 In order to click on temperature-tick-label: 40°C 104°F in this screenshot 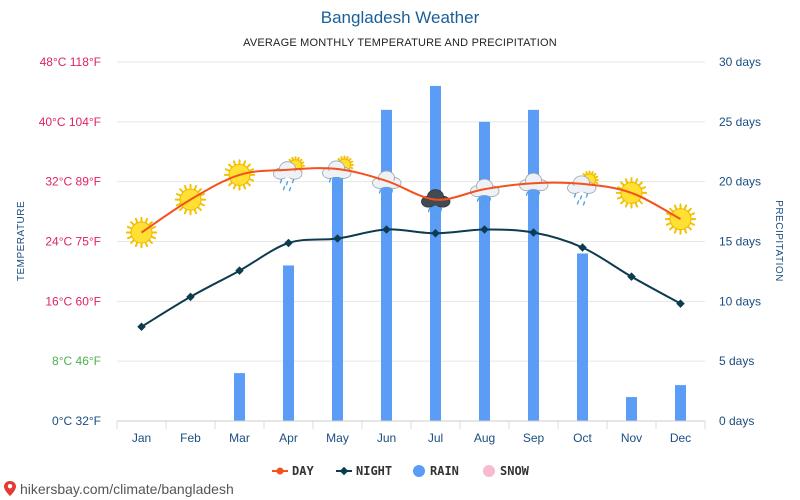, I will do `click(70, 122)`.